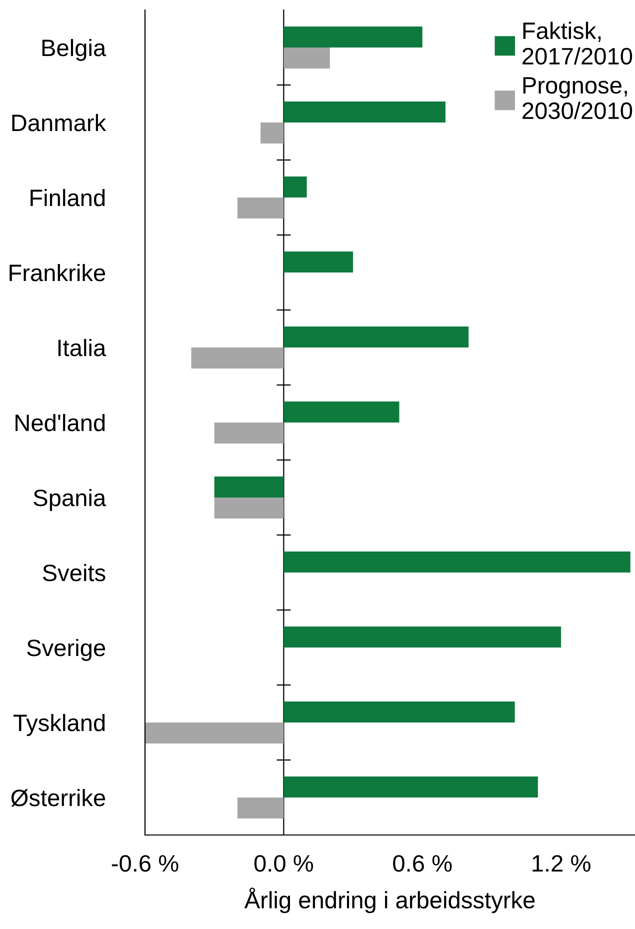 This screenshot has height=929, width=635. Describe the element at coordinates (60, 423) in the screenshot. I see `y-tick-label: Ned'land` at that location.